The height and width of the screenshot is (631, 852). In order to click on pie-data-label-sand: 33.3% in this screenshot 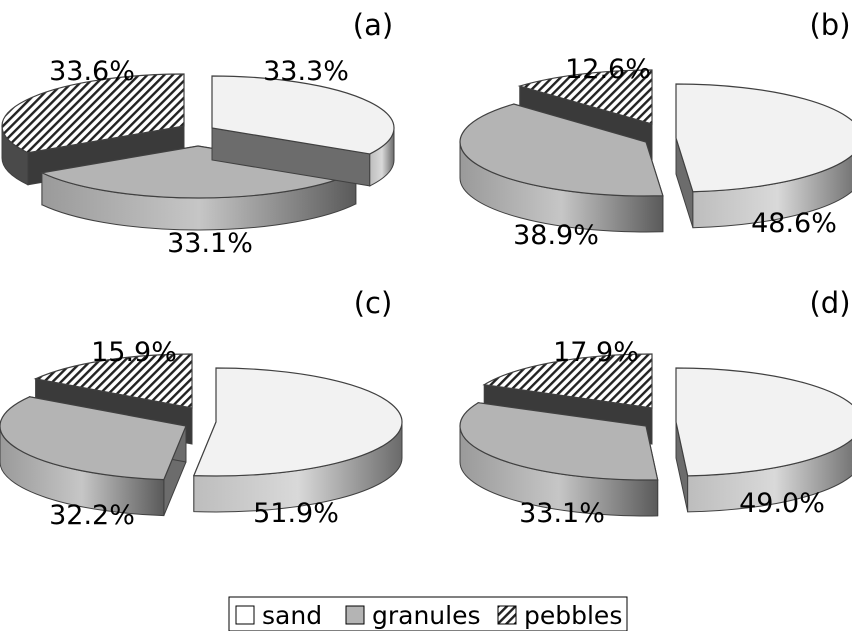, I will do `click(306, 71)`.